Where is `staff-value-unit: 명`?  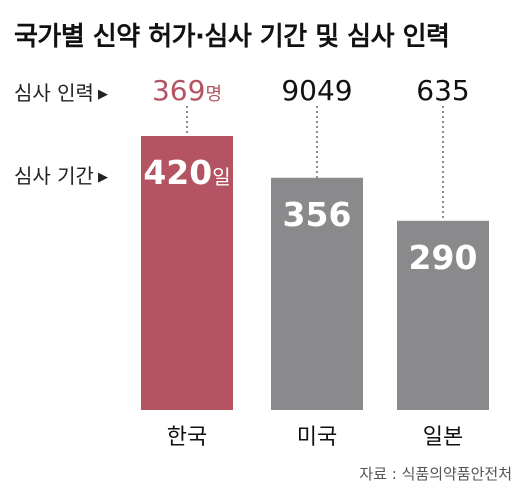
staff-value-unit: 명 is located at coordinates (213, 94).